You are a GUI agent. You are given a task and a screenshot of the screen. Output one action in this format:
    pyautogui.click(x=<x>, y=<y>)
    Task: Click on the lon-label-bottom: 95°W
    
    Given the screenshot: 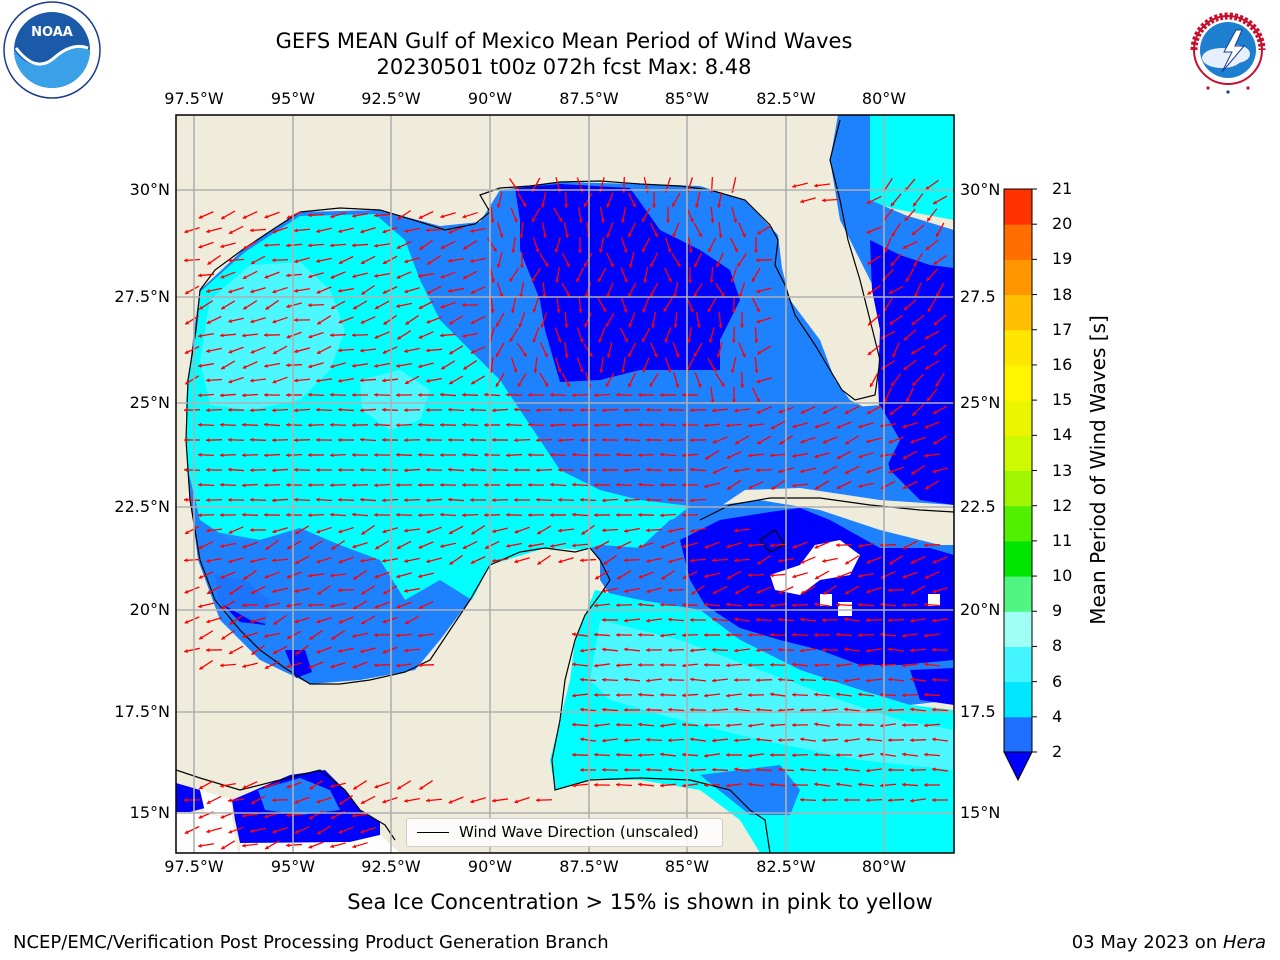 What is the action you would take?
    pyautogui.click(x=293, y=866)
    